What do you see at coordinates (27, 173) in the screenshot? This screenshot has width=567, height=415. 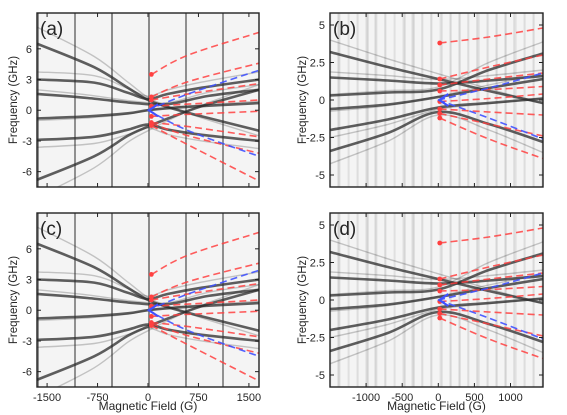 I see `y-tick-label: -6` at bounding box center [27, 173].